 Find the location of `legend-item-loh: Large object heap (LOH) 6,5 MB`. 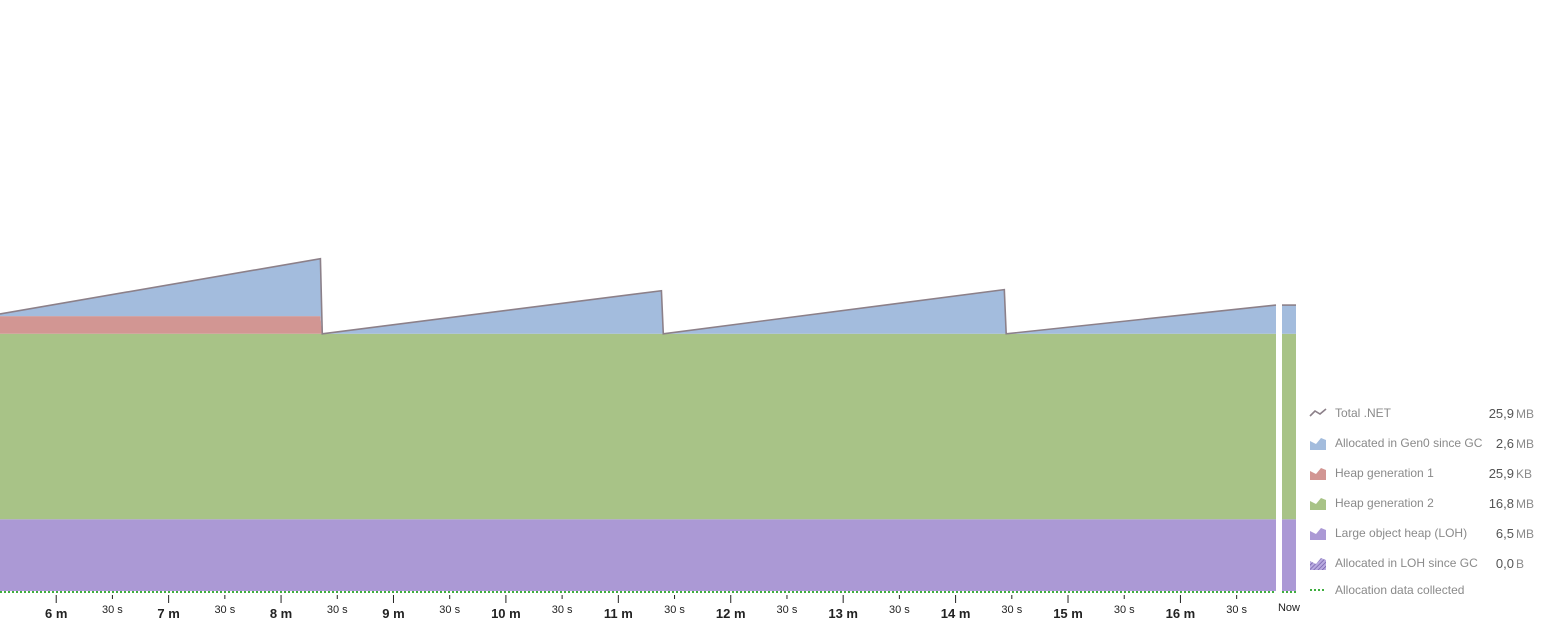

legend-item-loh: Large object heap (LOH) 6,5 MB is located at coordinates (1426, 533).